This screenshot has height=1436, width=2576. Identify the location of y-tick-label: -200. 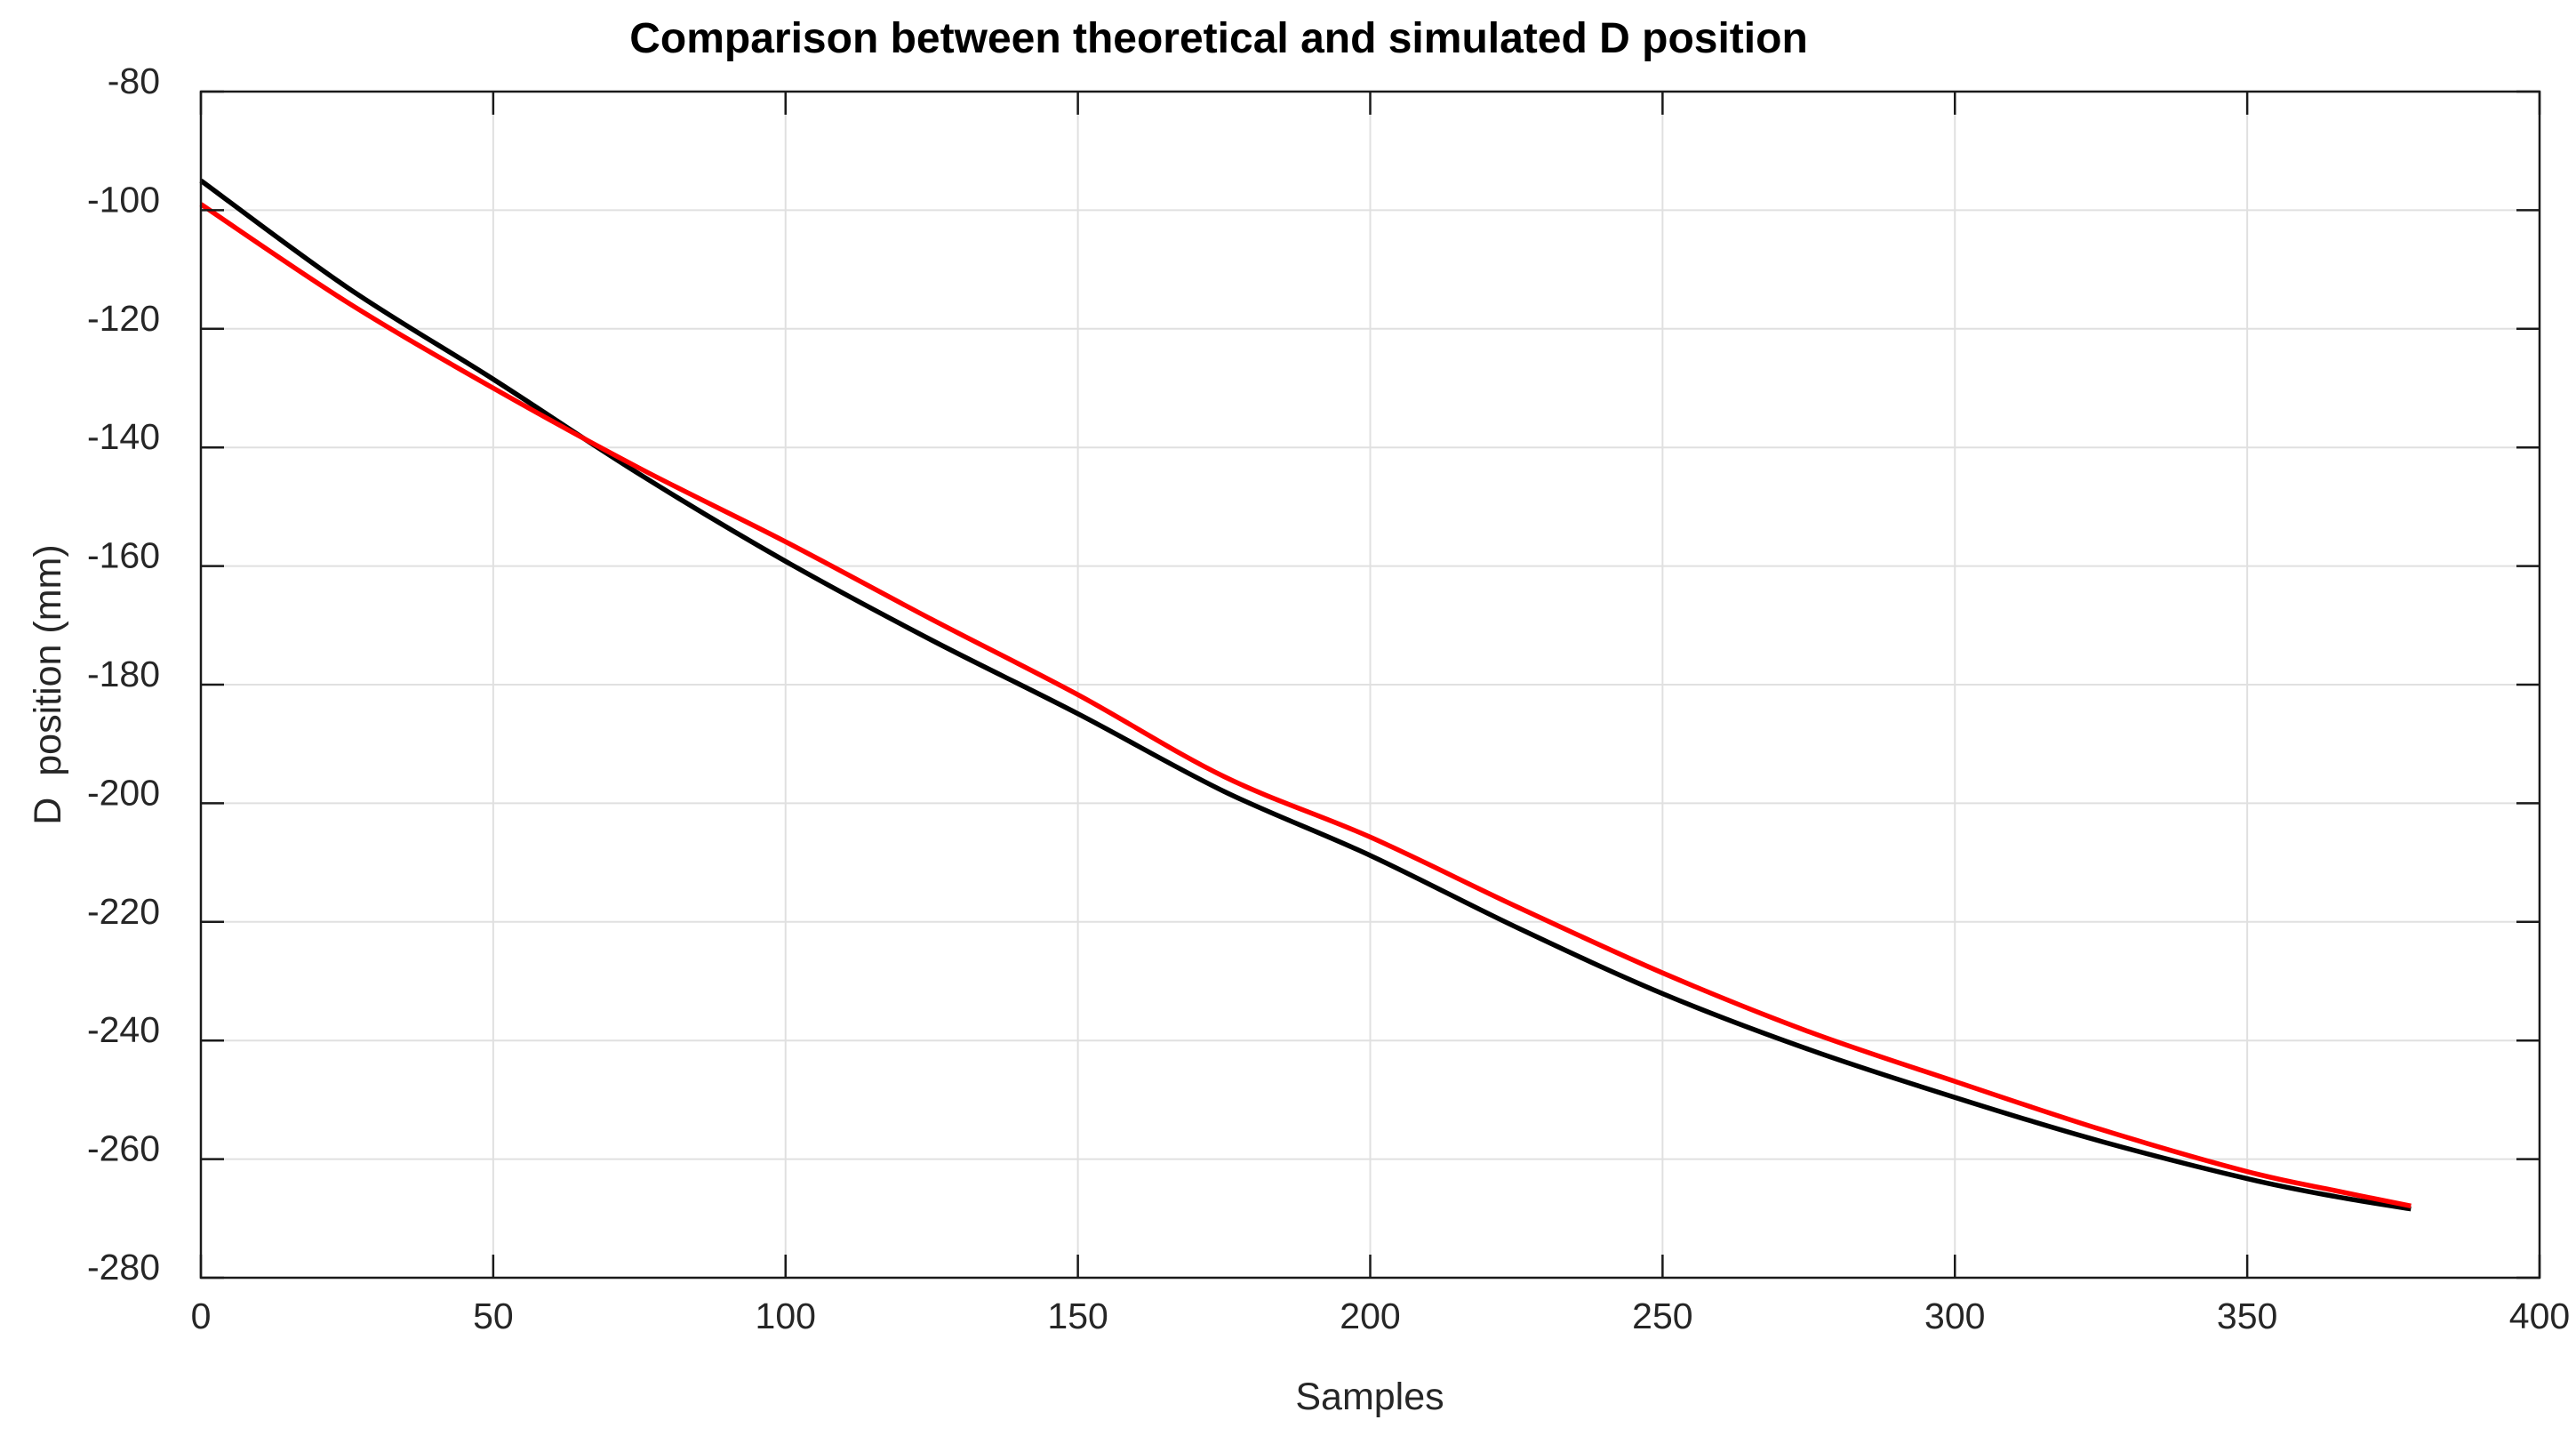
(123, 792).